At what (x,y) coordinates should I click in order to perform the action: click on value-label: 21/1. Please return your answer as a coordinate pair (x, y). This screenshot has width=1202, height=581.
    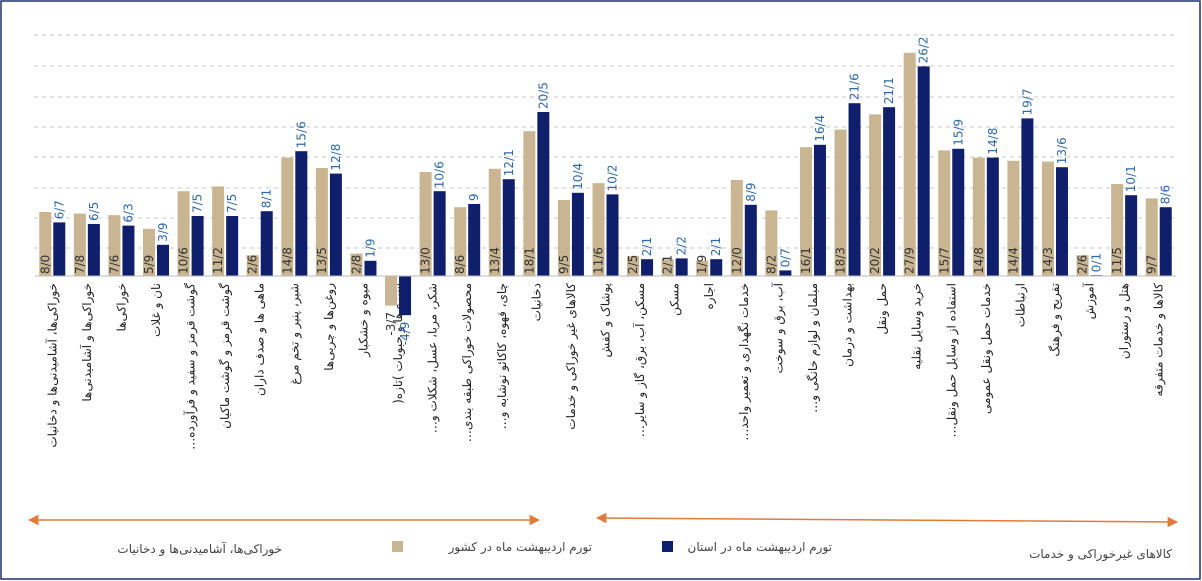
    Looking at the image, I should click on (889, 90).